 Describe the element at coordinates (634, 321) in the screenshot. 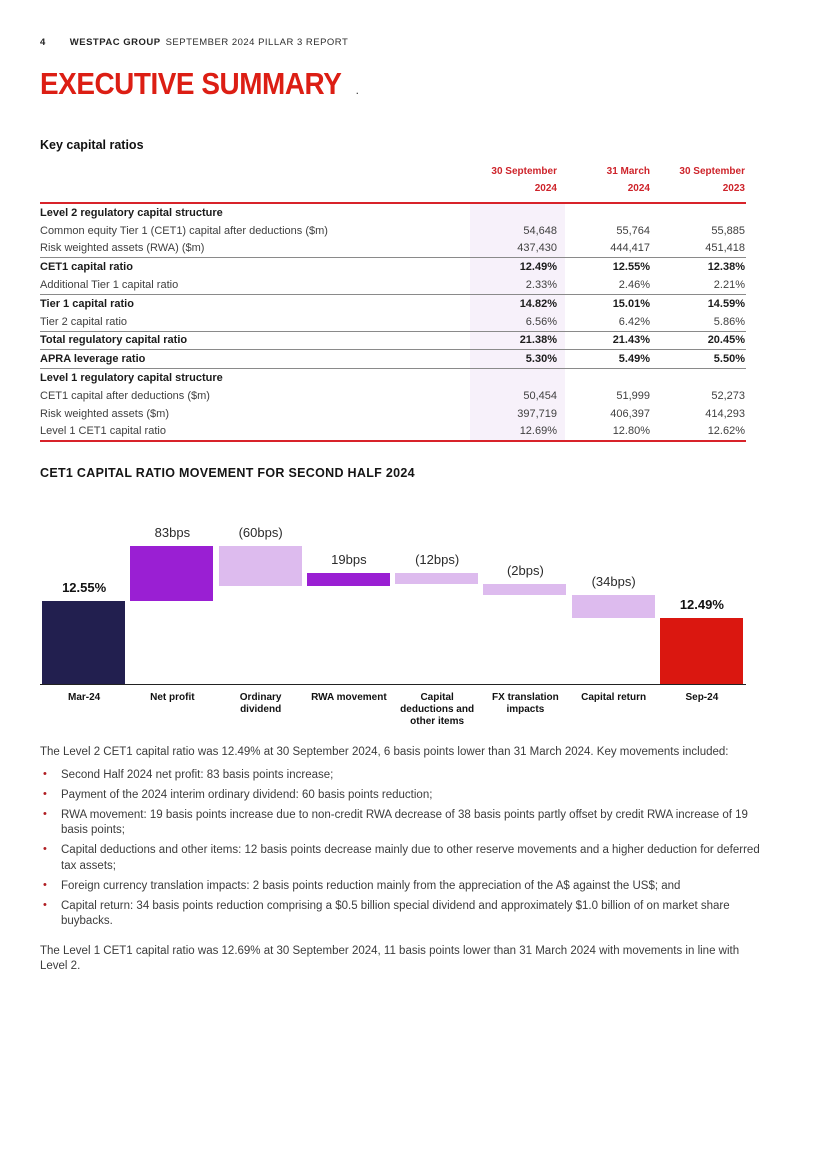

I see `row-value: 6.42%` at that location.